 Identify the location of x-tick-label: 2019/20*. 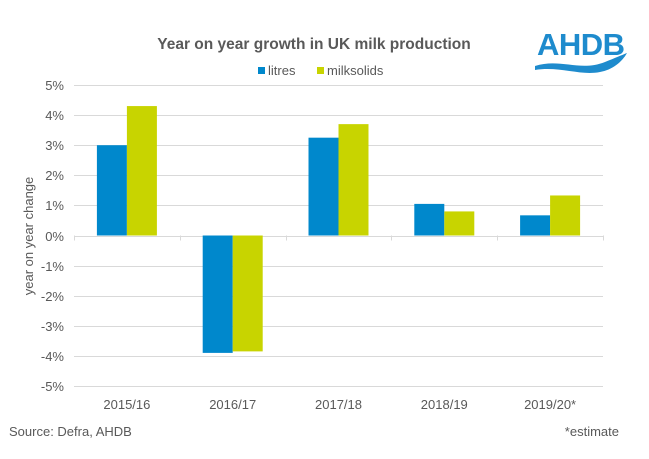
(550, 404).